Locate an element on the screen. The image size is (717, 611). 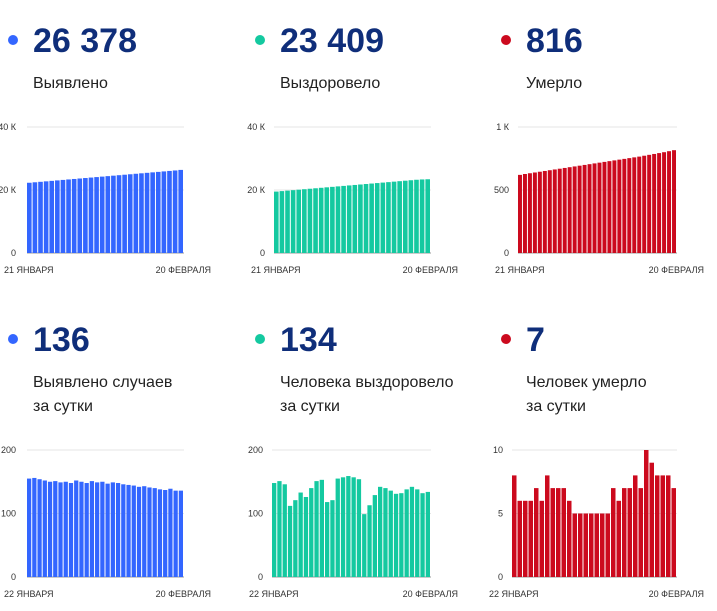
stat-label: Умерло is located at coordinates (554, 83).